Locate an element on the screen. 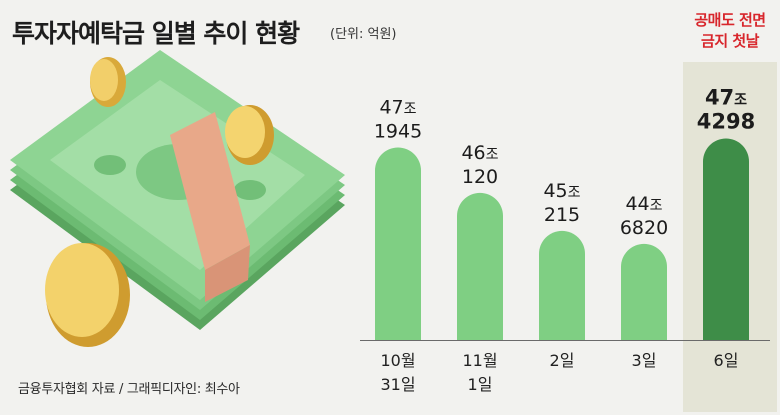  bar-value-label: 1945 is located at coordinates (398, 132).